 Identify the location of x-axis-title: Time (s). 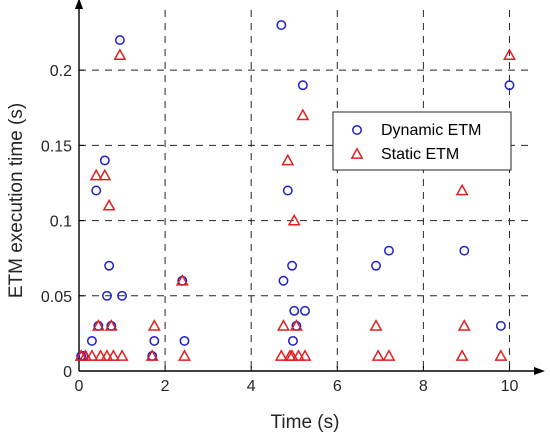
(305, 422).